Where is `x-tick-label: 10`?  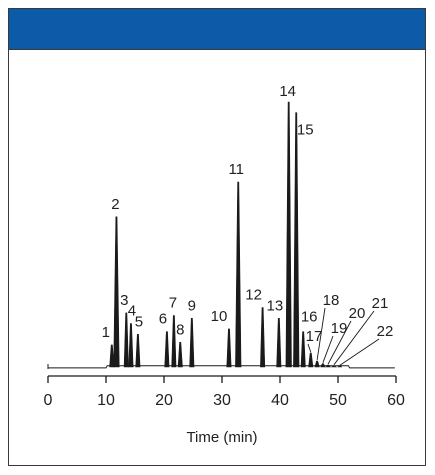
x-tick-label: 10 is located at coordinates (106, 400).